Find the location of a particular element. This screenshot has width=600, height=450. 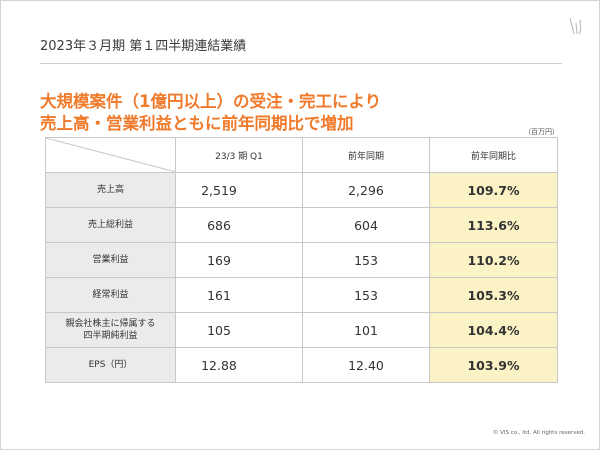

table-row: 親会社株主に帰属する 四半期純利益 105 101 104.4% is located at coordinates (301, 330).